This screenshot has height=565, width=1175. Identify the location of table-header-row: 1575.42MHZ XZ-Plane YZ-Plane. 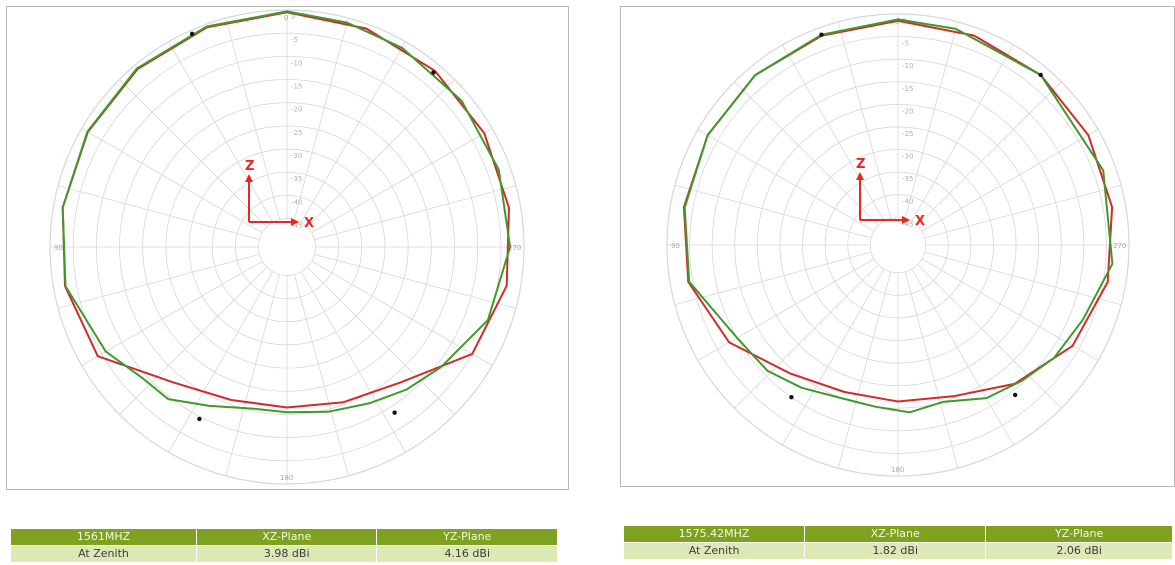
(897, 534).